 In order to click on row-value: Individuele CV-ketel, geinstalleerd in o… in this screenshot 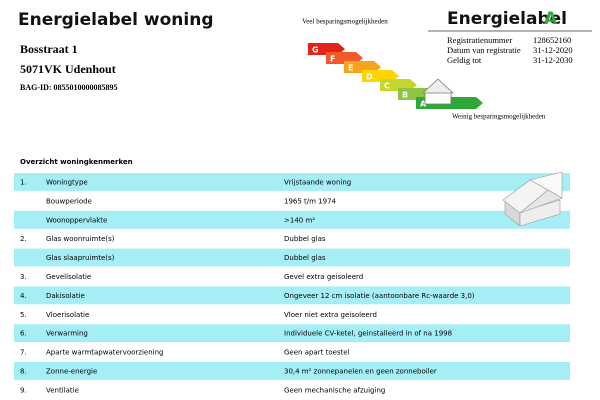, I will do `click(368, 334)`.